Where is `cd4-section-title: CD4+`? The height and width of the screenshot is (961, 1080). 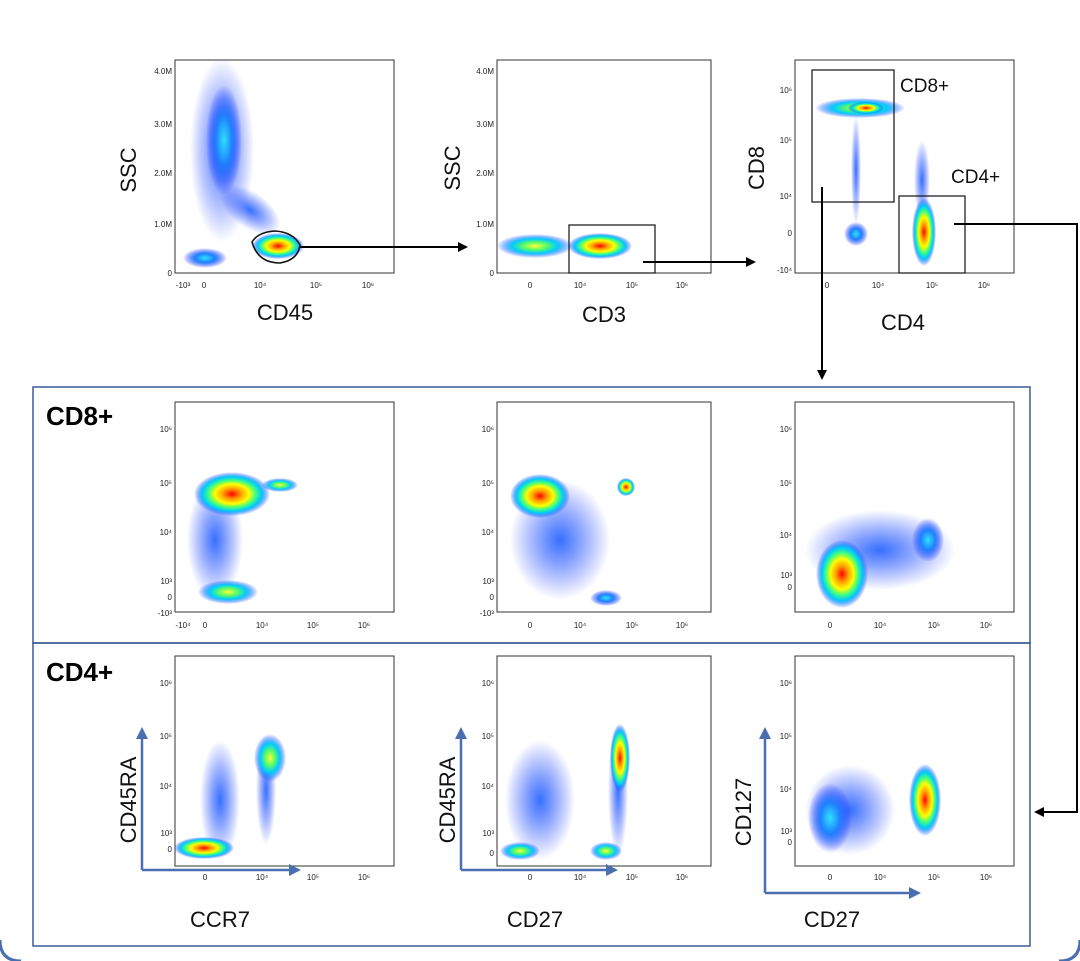 cd4-section-title: CD4+ is located at coordinates (79, 672).